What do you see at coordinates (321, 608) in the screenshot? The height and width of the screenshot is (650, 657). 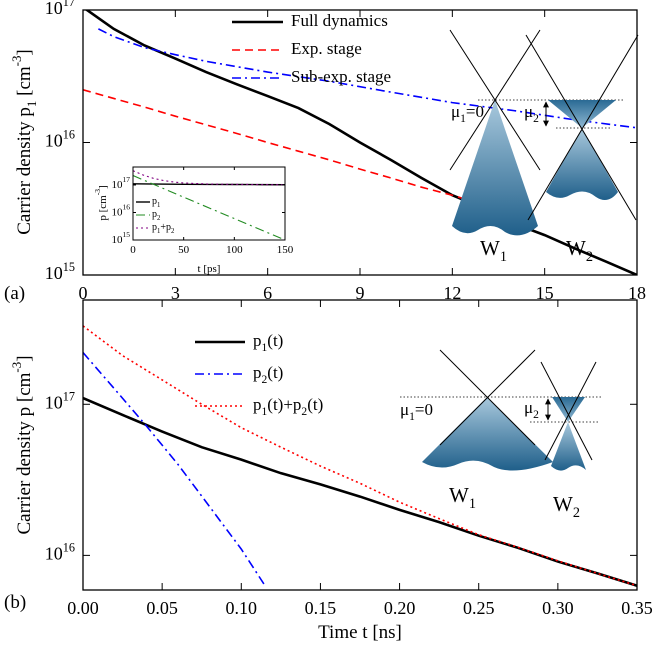 I see `x-tick-label: 0.15` at bounding box center [321, 608].